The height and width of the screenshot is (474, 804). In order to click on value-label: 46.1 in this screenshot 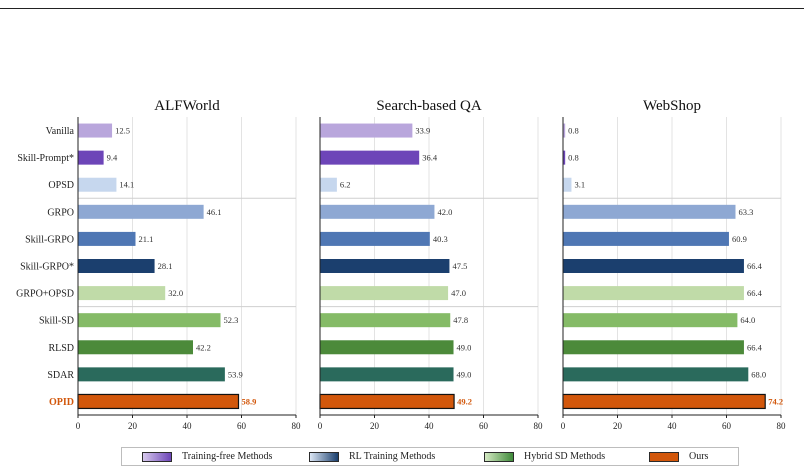, I will do `click(214, 212)`.